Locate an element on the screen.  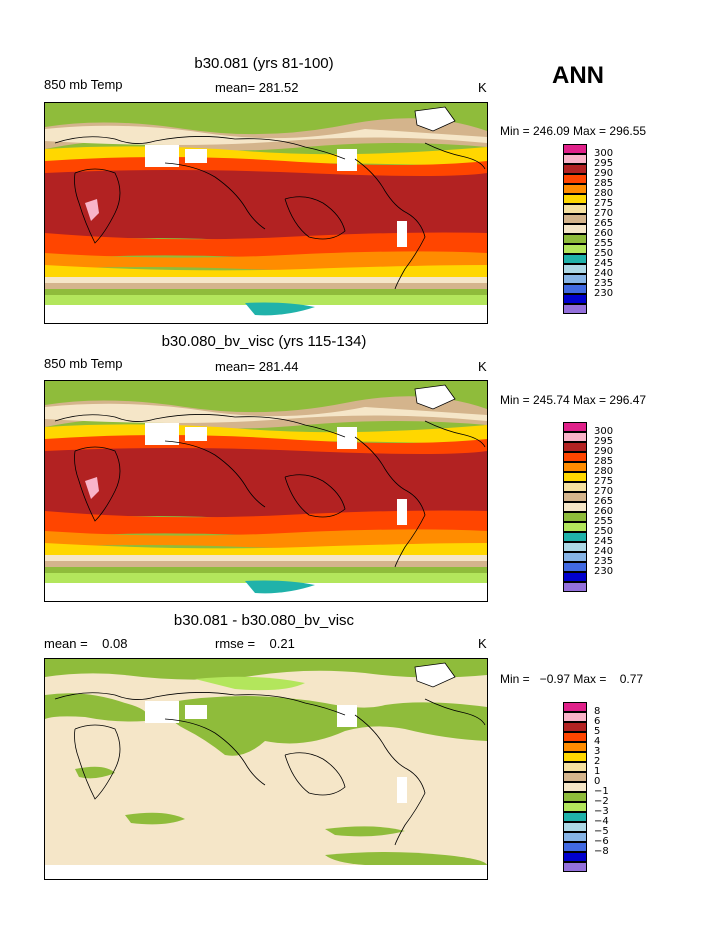
legend-level: 6 is located at coordinates (597, 721).